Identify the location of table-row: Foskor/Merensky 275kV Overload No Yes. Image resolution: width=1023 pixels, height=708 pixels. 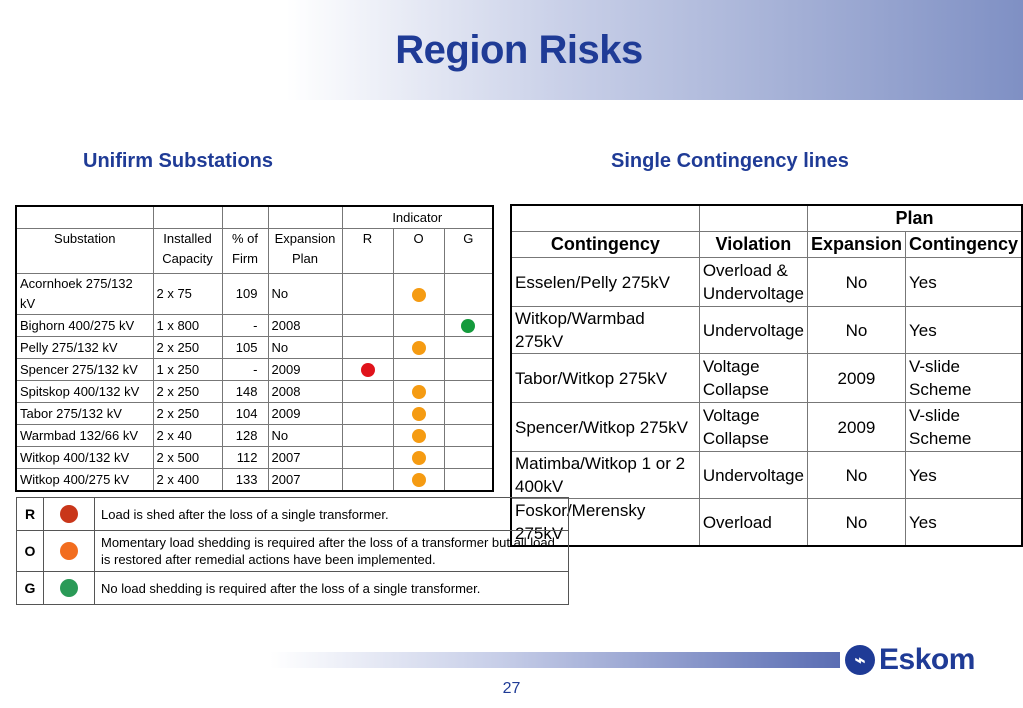
(766, 522).